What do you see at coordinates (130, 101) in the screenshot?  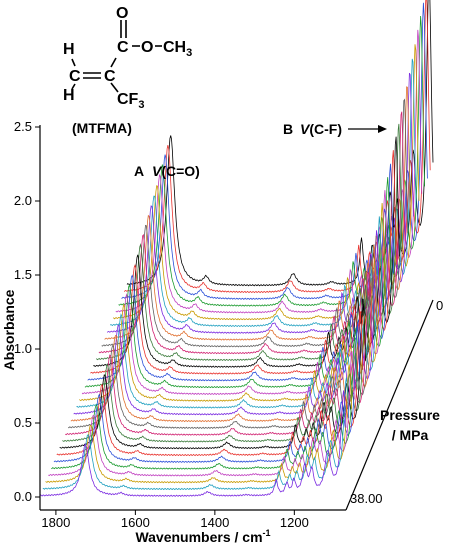 I see `atom-cf3: CF3` at bounding box center [130, 101].